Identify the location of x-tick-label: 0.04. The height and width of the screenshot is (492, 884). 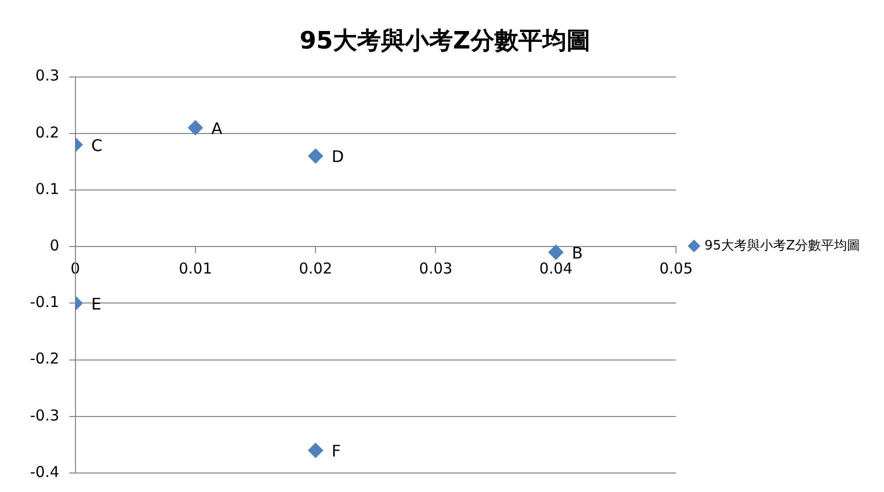
(556, 268).